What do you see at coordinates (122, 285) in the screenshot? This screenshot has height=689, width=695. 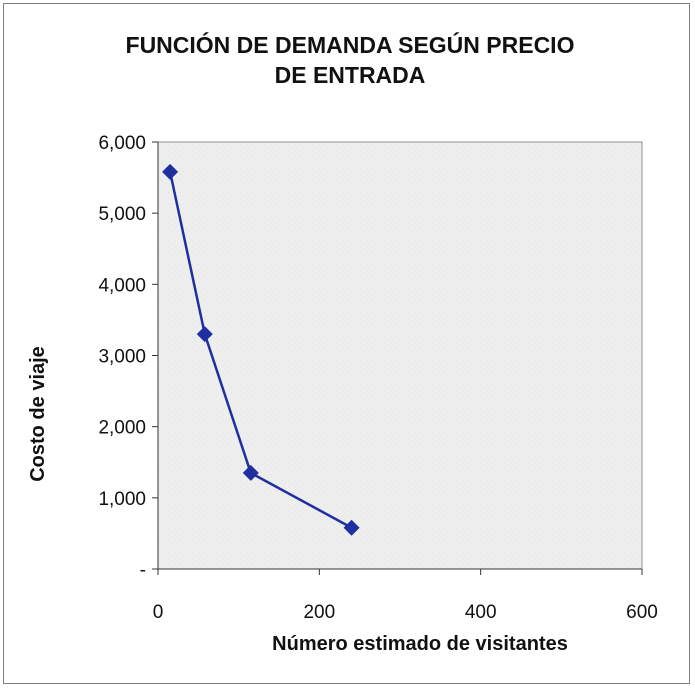 I see `y-tick-label: 4,000` at bounding box center [122, 285].